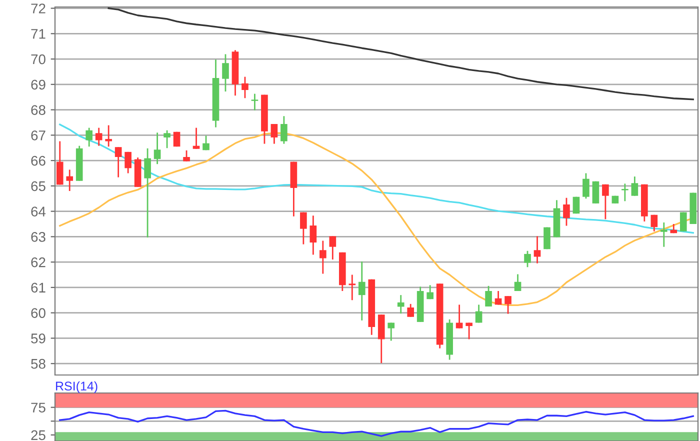 The height and width of the screenshot is (441, 700). What do you see at coordinates (38, 85) in the screenshot?
I see `y-tick-label: 69` at bounding box center [38, 85].